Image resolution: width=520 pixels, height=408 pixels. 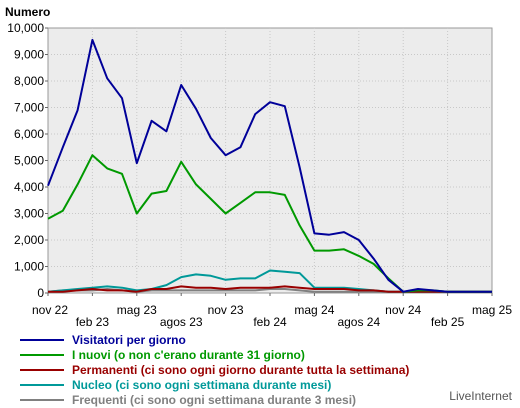 What do you see at coordinates (29, 187) in the screenshot?
I see `y-tick-label: 4,000` at bounding box center [29, 187].